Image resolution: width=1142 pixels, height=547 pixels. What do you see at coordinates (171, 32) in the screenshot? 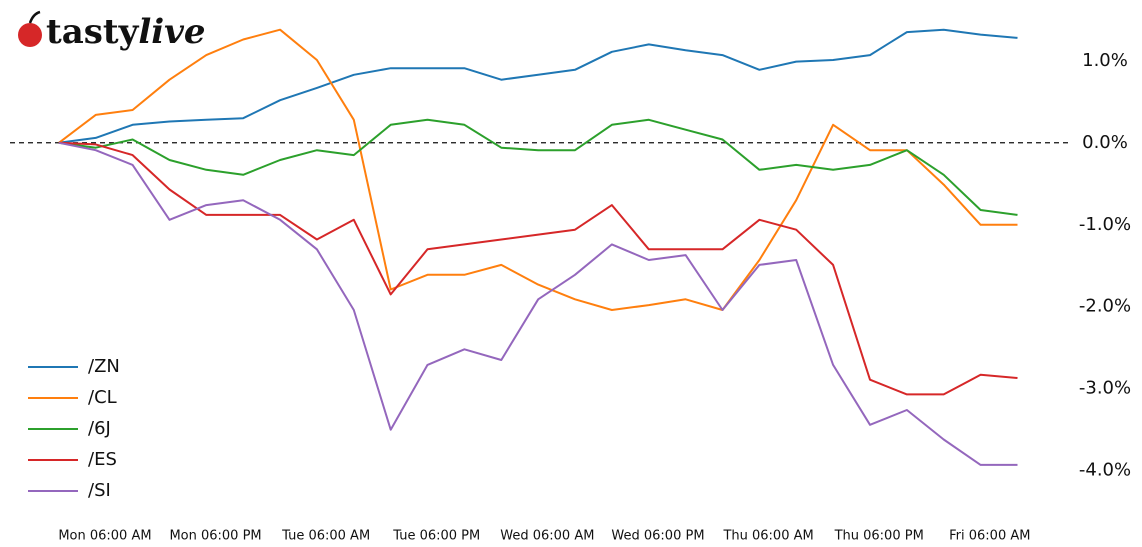
I see `logo-italic: live` at bounding box center [171, 32].